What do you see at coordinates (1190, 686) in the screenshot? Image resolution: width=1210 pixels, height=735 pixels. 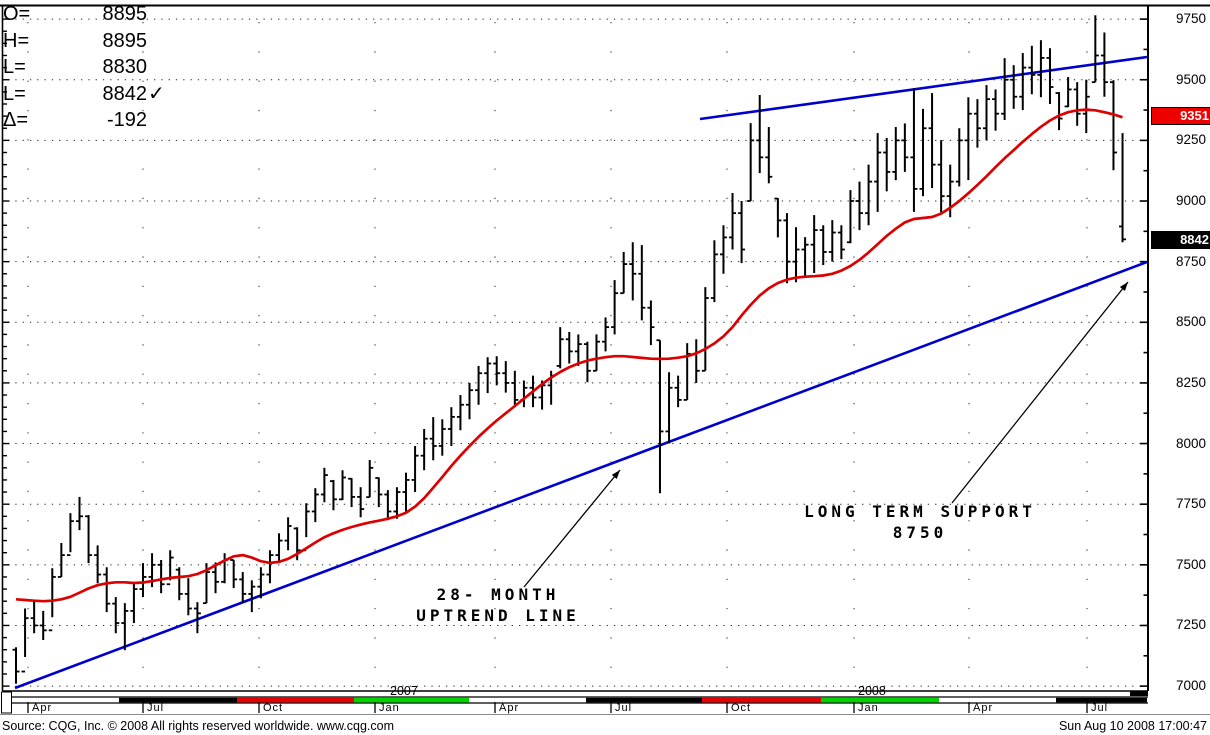 I see `y-axis-label: 7000` at bounding box center [1190, 686].